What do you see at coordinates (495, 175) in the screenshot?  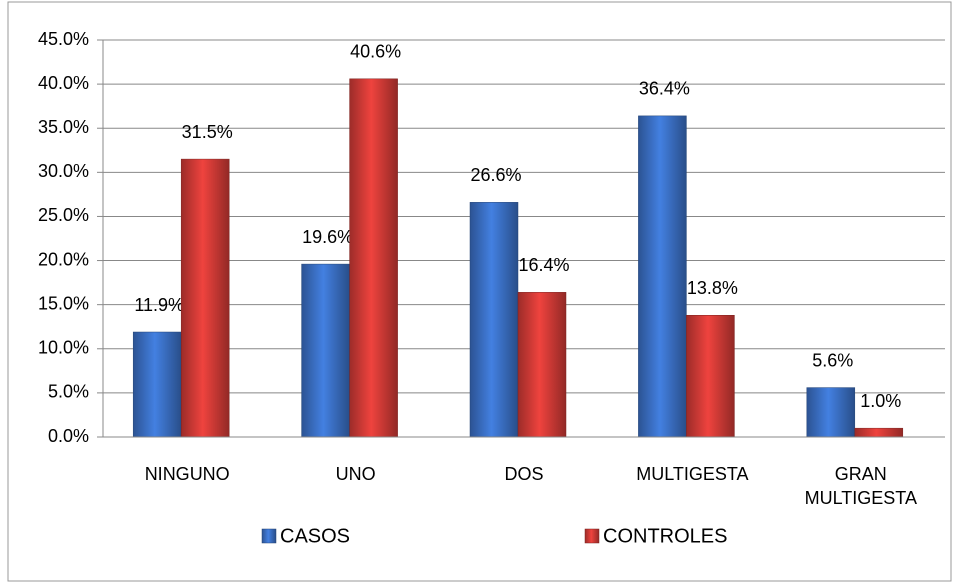 I see `data-label: 26.6%` at bounding box center [495, 175].